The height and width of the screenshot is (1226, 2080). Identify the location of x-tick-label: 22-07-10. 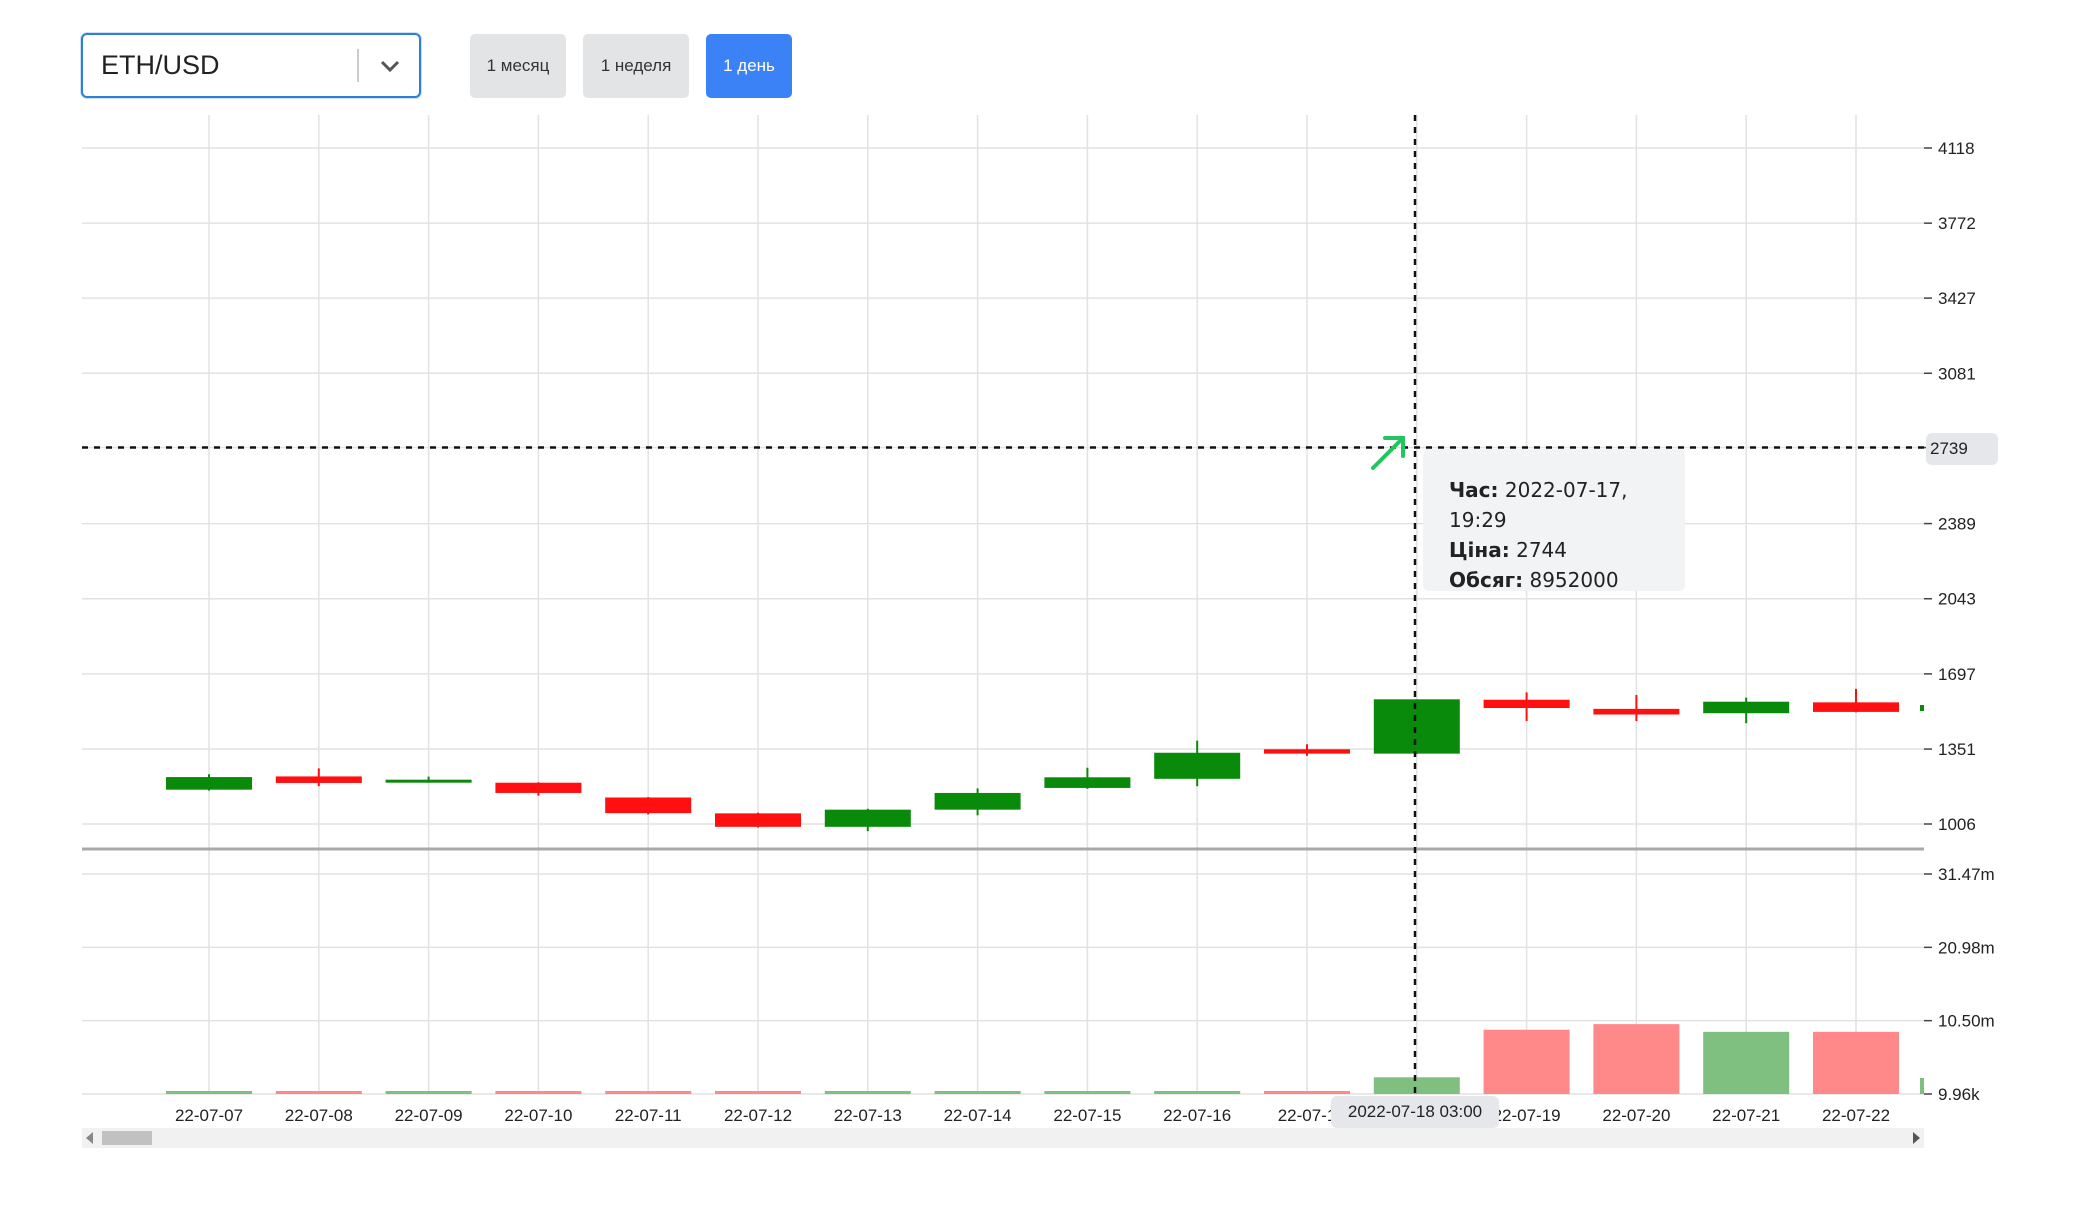
(538, 1115).